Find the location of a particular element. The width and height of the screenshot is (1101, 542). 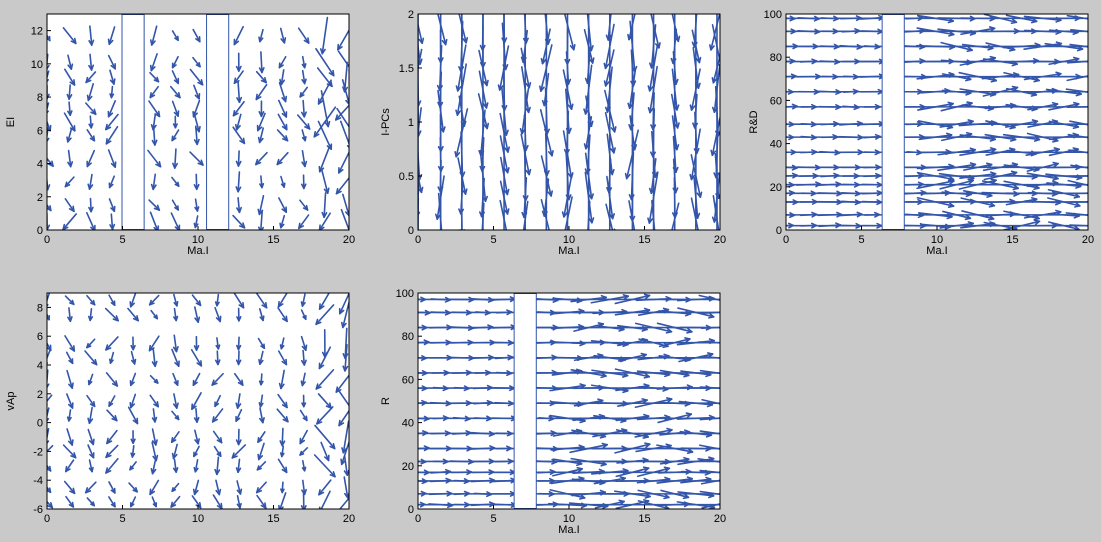

subplot-1-arrow-70-head-b is located at coordinates (198, 142).